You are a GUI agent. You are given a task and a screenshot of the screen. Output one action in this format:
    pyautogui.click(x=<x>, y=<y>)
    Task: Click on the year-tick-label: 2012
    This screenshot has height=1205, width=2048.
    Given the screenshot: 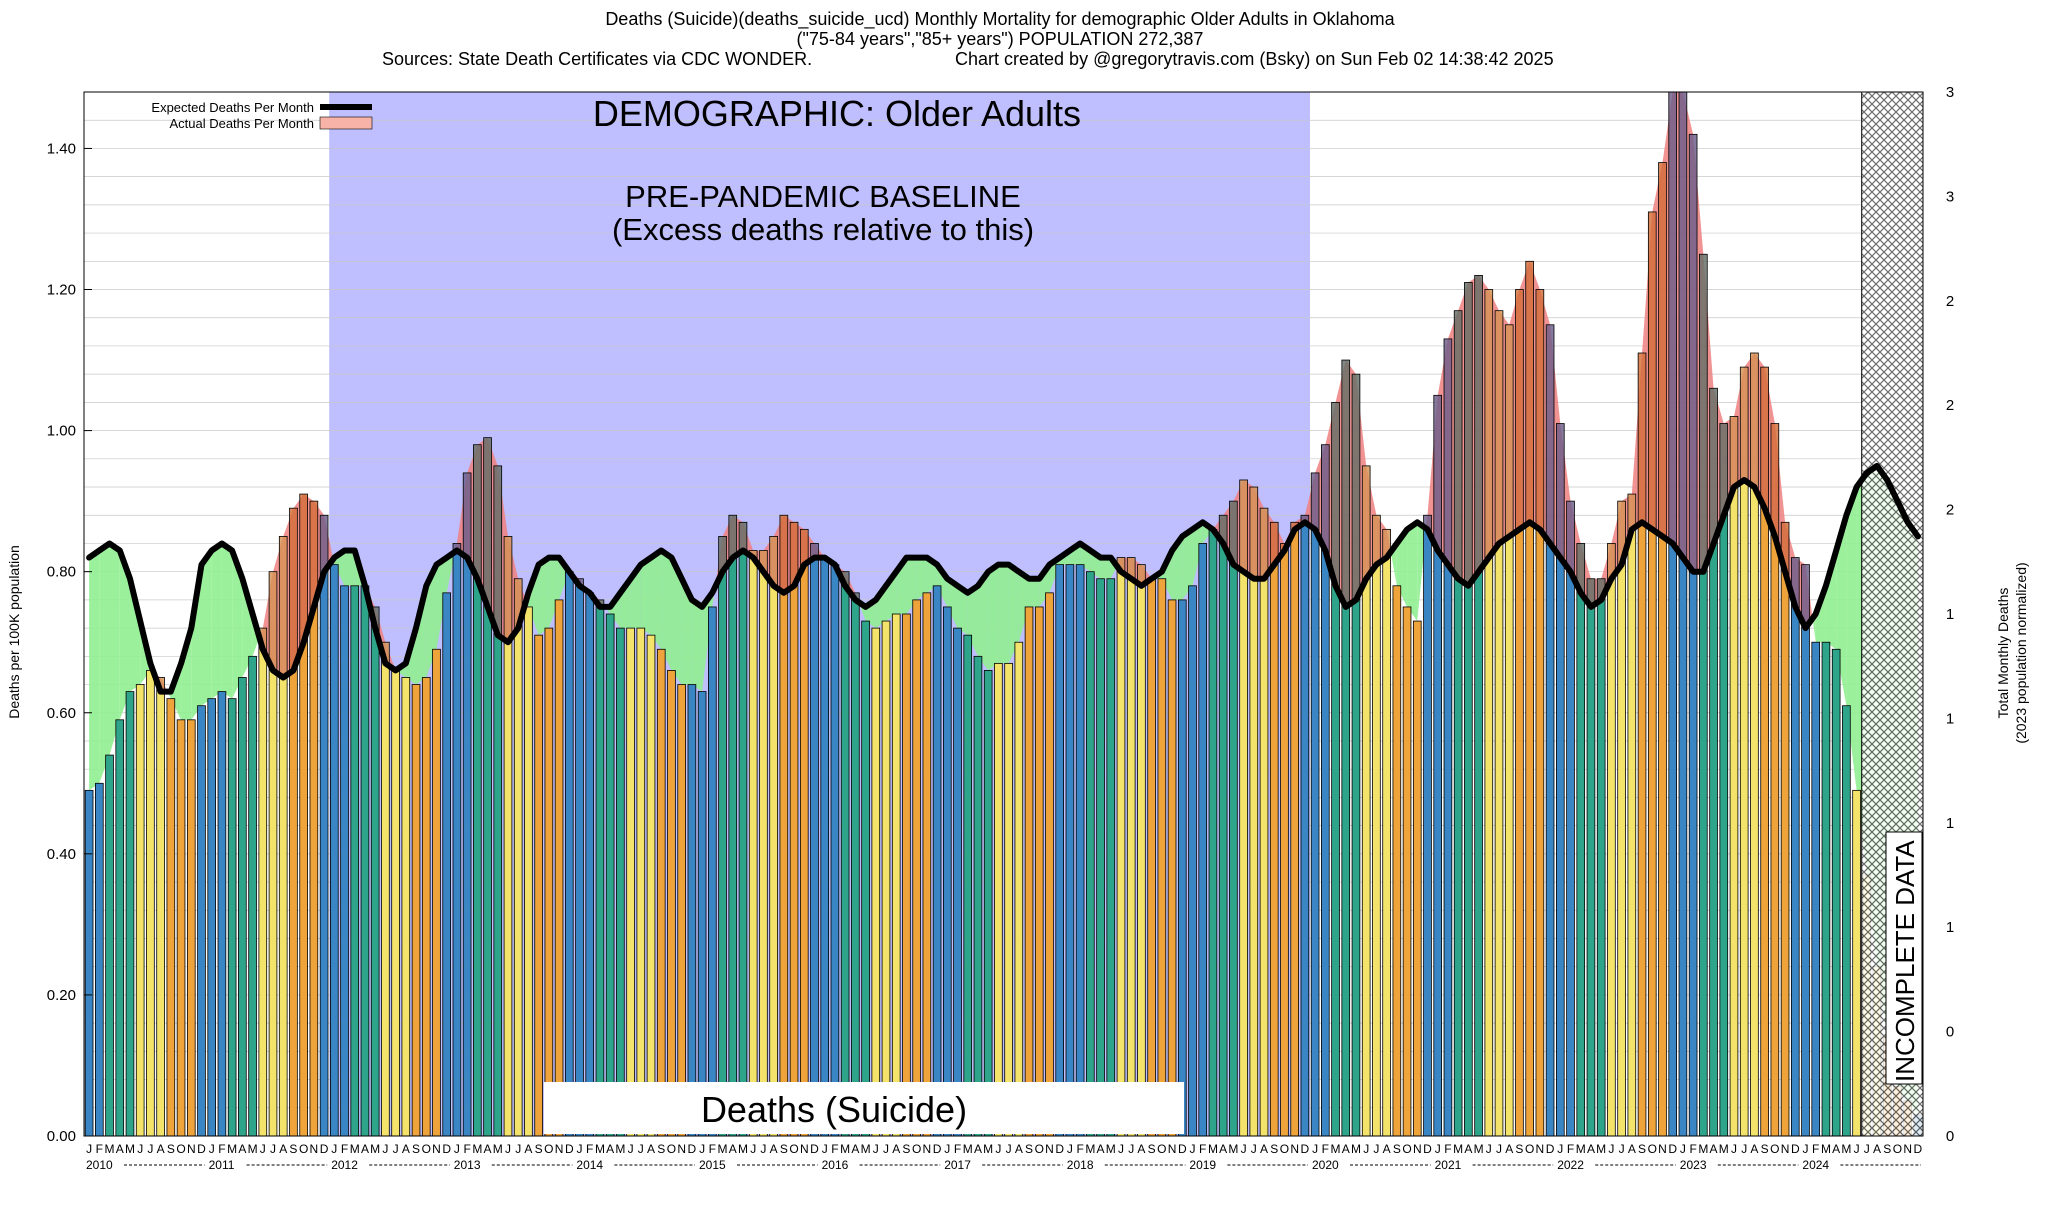 What is the action you would take?
    pyautogui.click(x=344, y=1165)
    